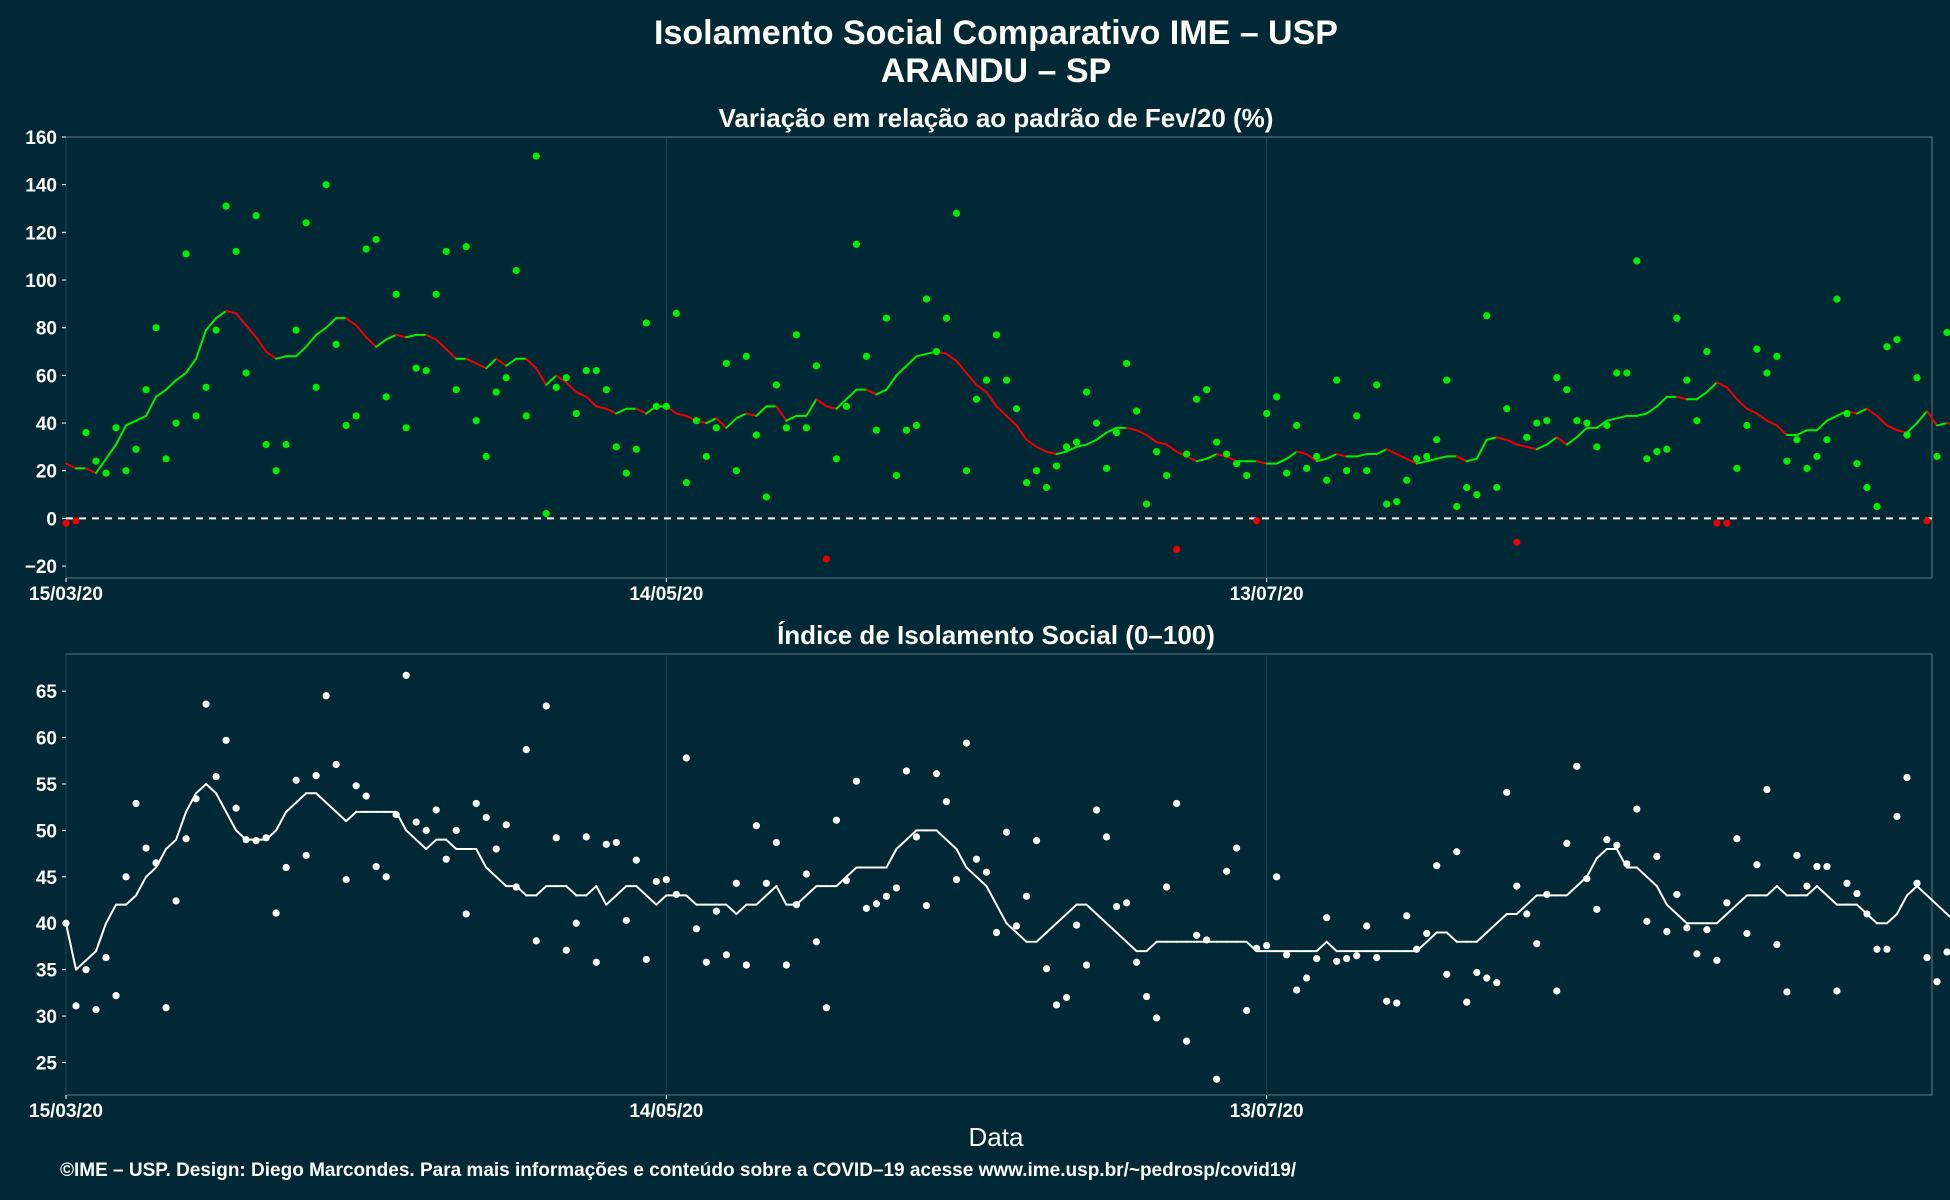 The width and height of the screenshot is (1950, 1200). Describe the element at coordinates (46, 329) in the screenshot. I see `variation-y-tick-label: 80` at that location.